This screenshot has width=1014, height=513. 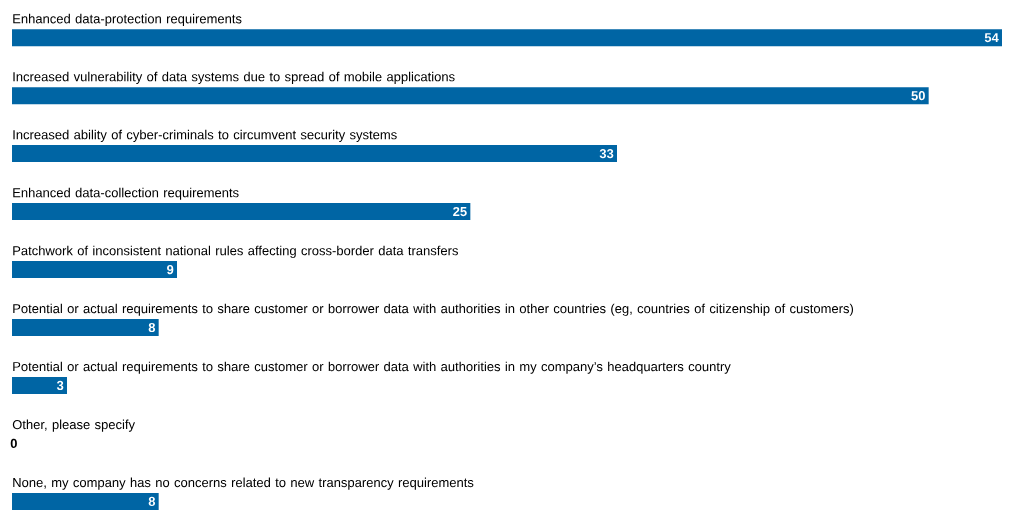 What do you see at coordinates (60, 385) in the screenshot?
I see `data-label: 3` at bounding box center [60, 385].